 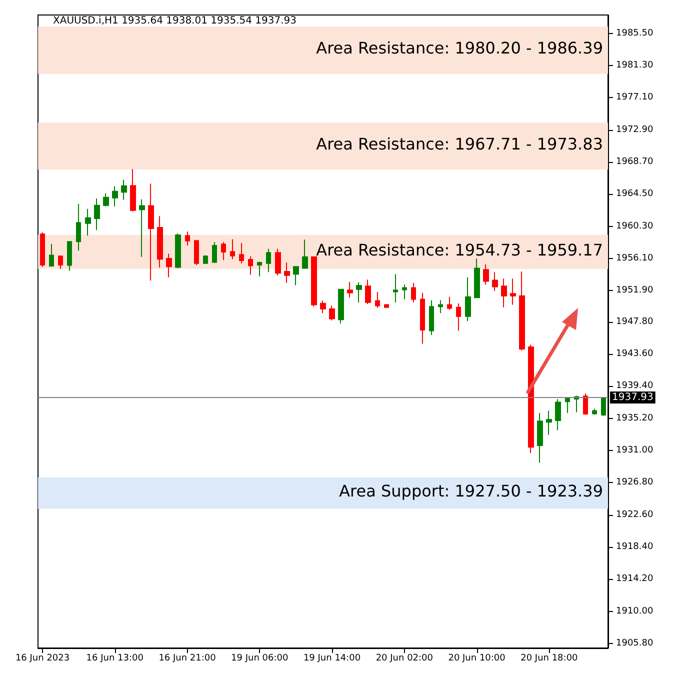 What do you see at coordinates (175, 21) in the screenshot?
I see `chart-title: XAUUSD.i,H1 1935.64 1938.01 1935.54 1937.93` at bounding box center [175, 21].